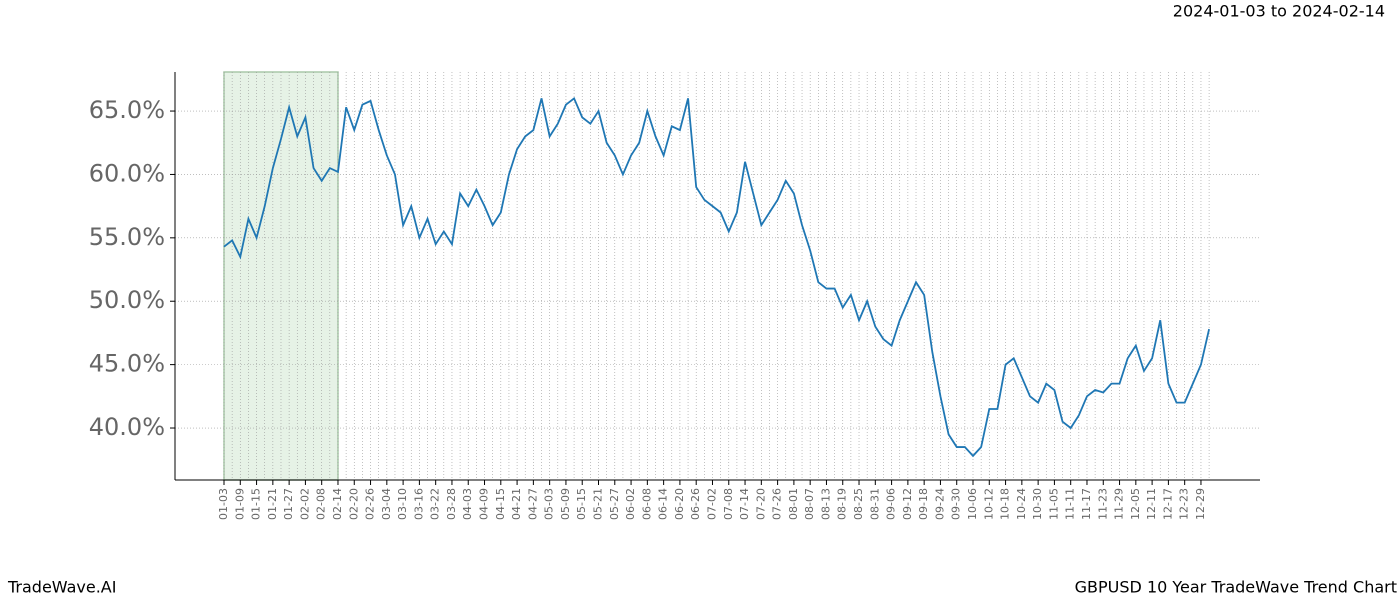  Describe the element at coordinates (711, 504) in the screenshot. I see `x-tick-label: 07-02` at that location.